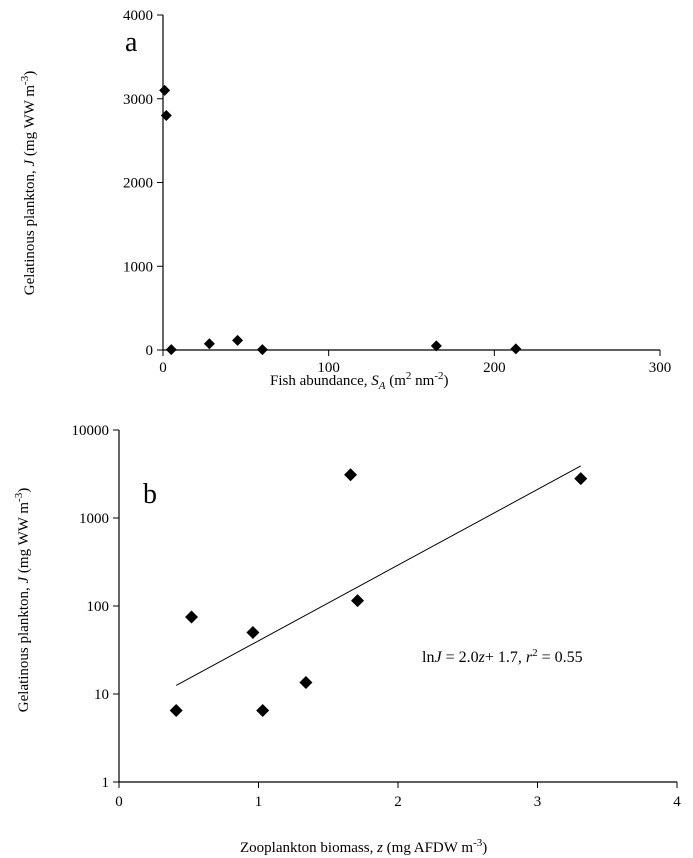 This screenshot has width=693, height=858. Describe the element at coordinates (538, 802) in the screenshot. I see `panel-b-x-tick-label: 3` at that location.